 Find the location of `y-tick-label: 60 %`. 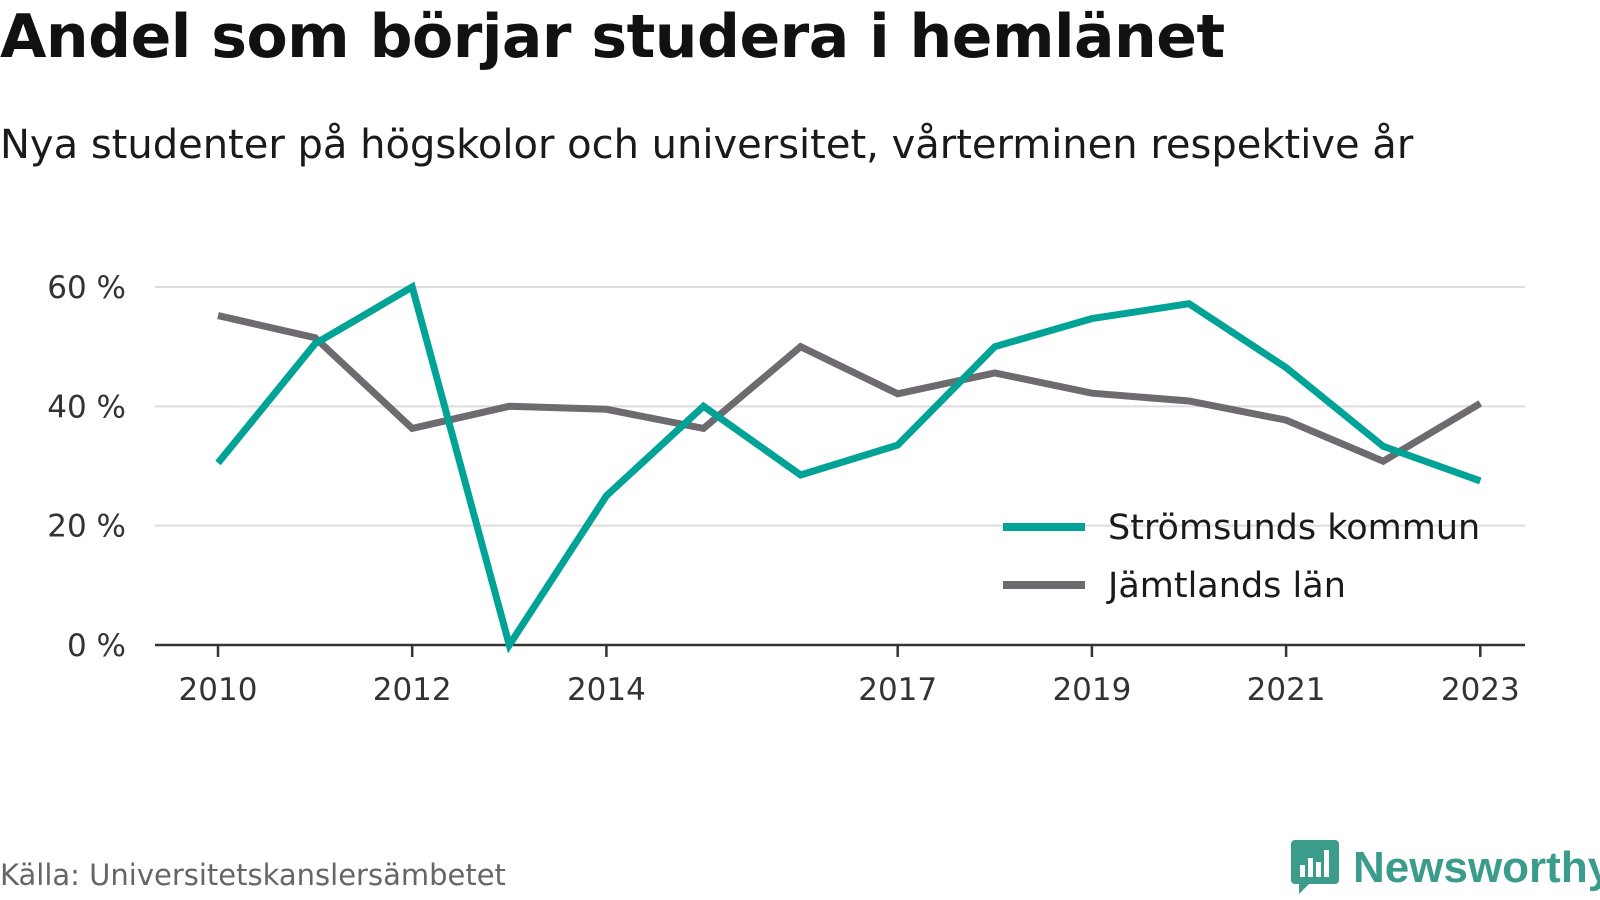

y-tick-label: 60 % is located at coordinates (86, 288).